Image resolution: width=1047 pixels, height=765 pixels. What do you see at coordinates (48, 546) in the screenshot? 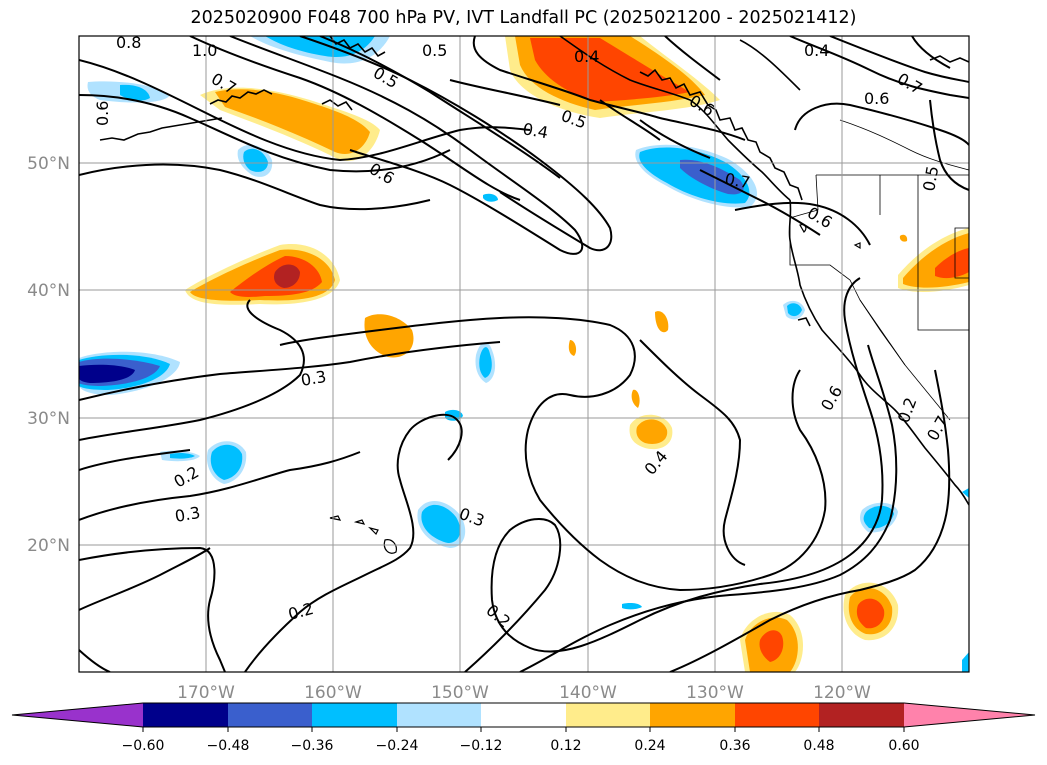
I see `lat-label: 20°N` at bounding box center [48, 546].